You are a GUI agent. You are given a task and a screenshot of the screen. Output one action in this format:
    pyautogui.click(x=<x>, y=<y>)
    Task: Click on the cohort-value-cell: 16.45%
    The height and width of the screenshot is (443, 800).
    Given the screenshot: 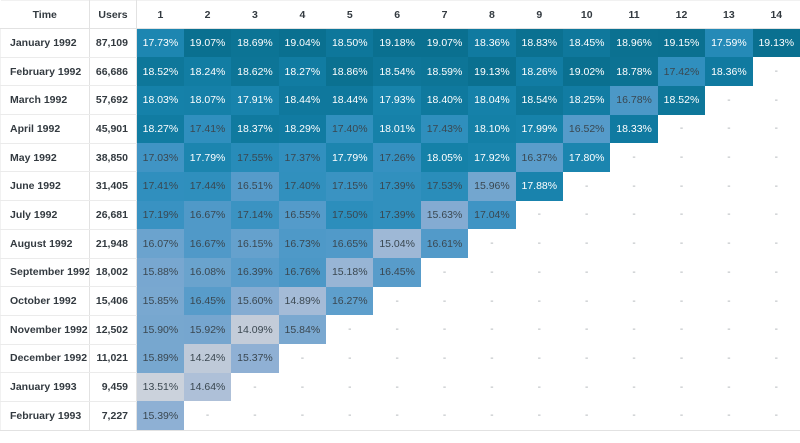 What is the action you would take?
    pyautogui.click(x=397, y=272)
    